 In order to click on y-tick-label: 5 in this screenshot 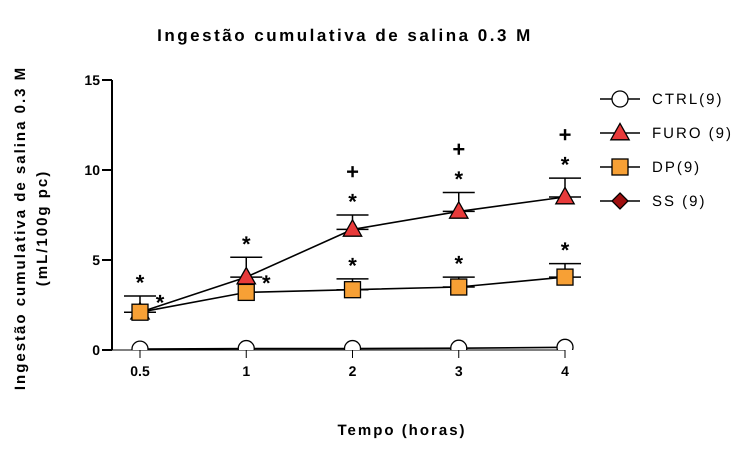, I will do `click(96, 260)`.